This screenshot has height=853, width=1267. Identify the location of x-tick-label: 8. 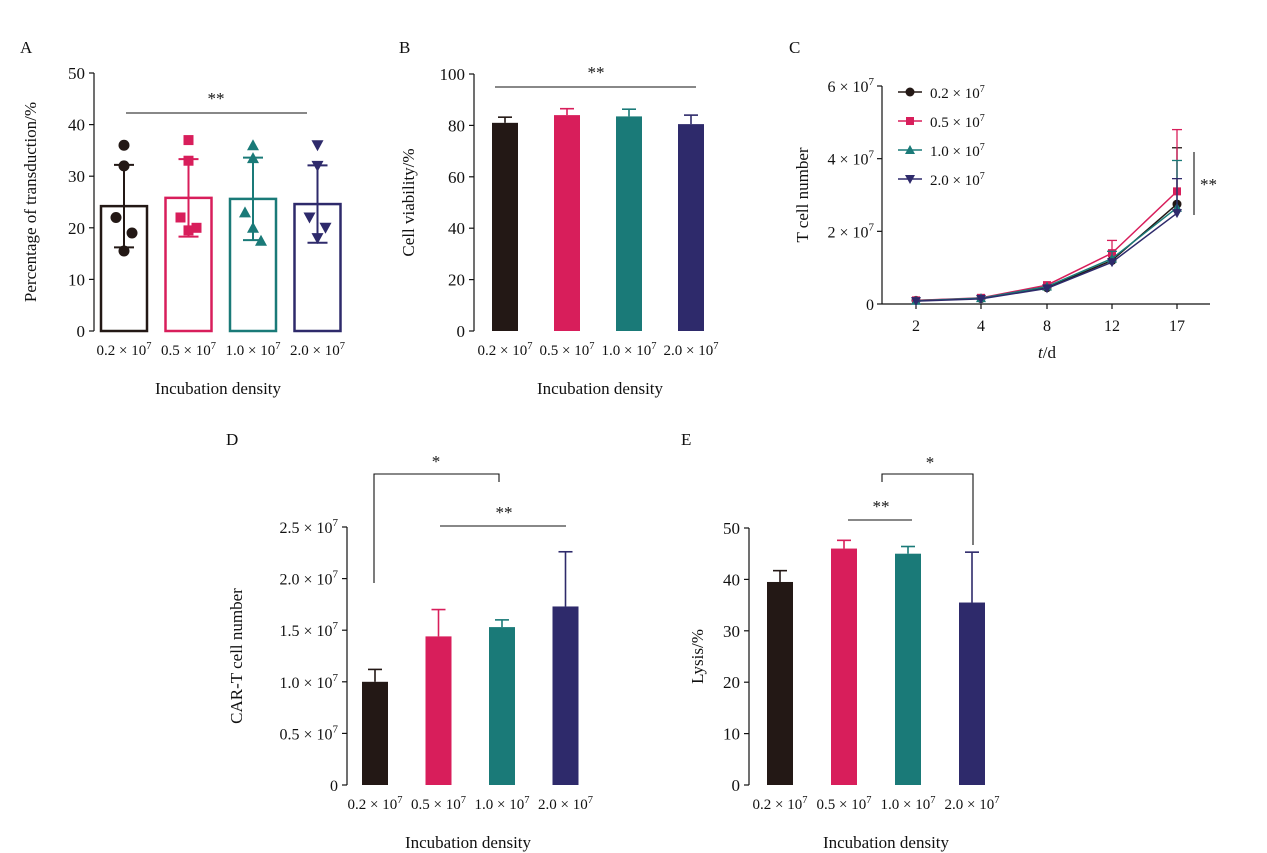
(1047, 326).